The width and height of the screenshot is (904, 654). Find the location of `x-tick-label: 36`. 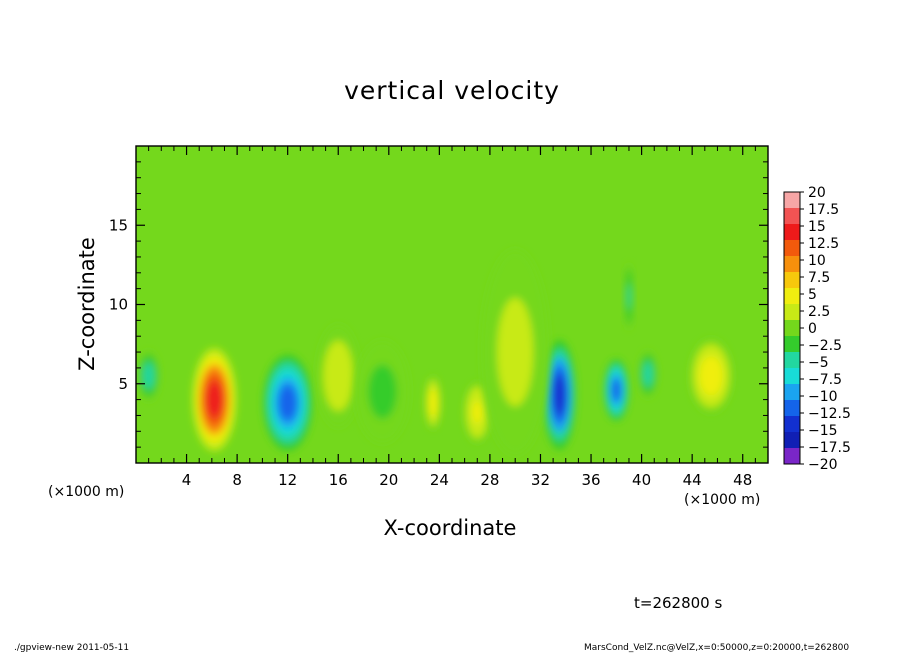

x-tick-label: 36 is located at coordinates (590, 480).